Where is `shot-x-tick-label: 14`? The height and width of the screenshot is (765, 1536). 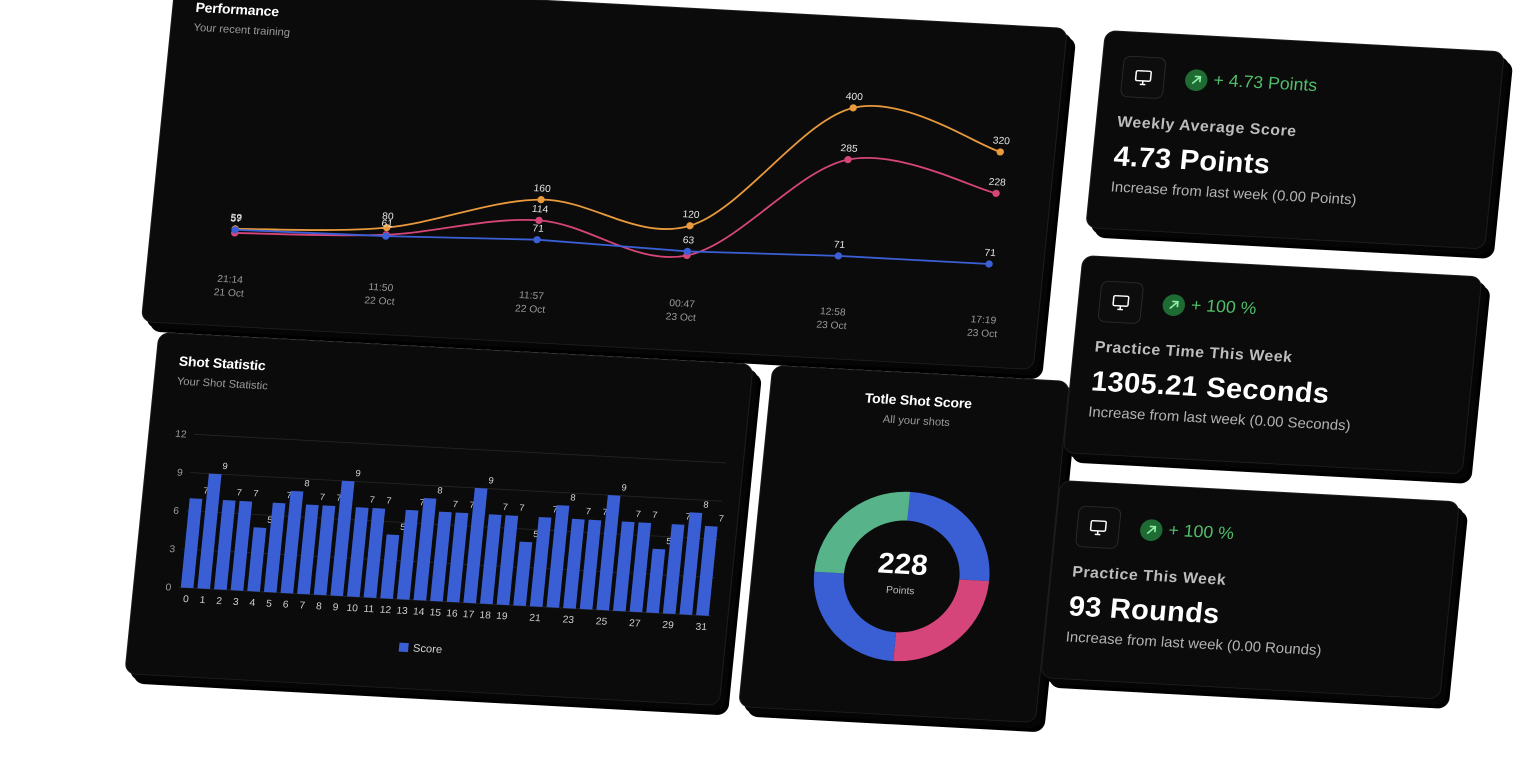 shot-x-tick-label: 14 is located at coordinates (418, 612).